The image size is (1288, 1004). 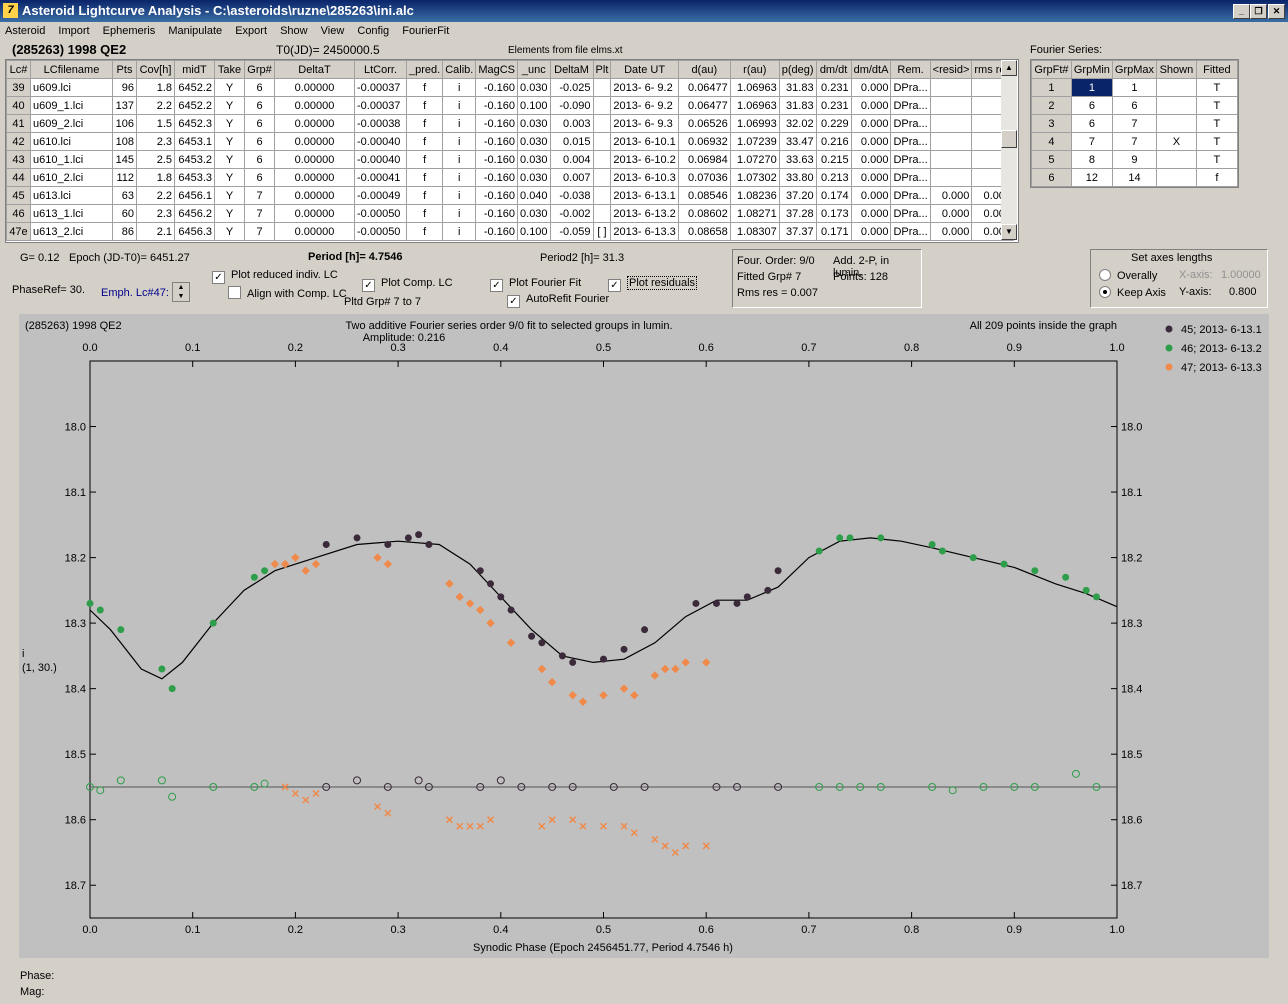 What do you see at coordinates (571, 123) in the screenshot?
I see `grid-cell: 0.003` at bounding box center [571, 123].